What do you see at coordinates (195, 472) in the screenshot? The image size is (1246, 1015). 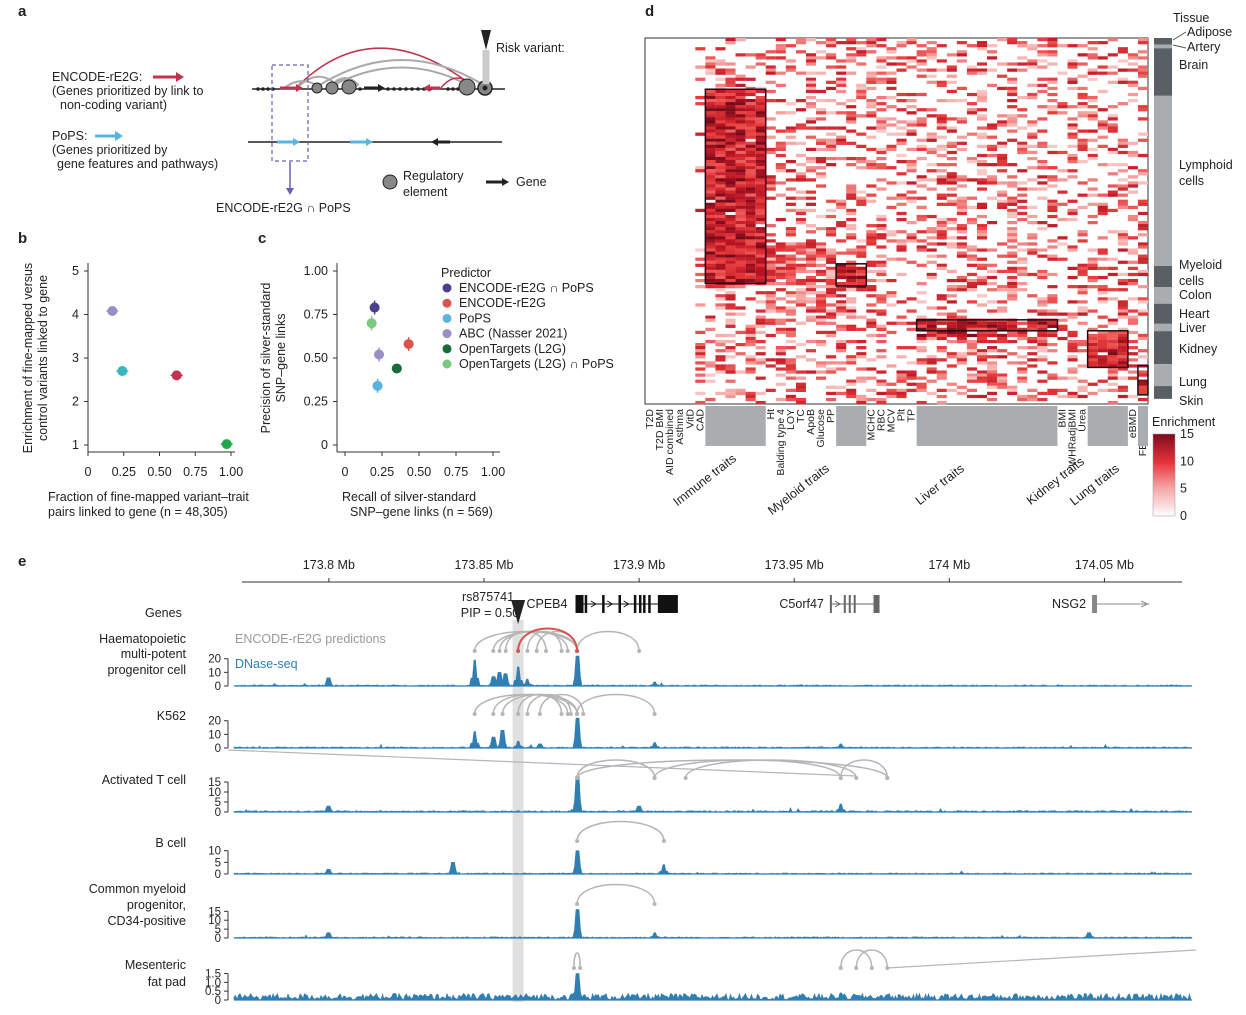 I see `b-xtick-label: 0.75` at bounding box center [195, 472].